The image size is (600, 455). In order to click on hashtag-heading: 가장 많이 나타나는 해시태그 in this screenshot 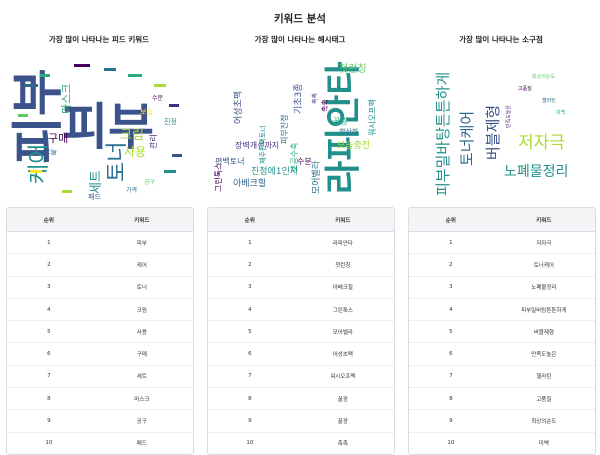, I will do `click(300, 39)`.